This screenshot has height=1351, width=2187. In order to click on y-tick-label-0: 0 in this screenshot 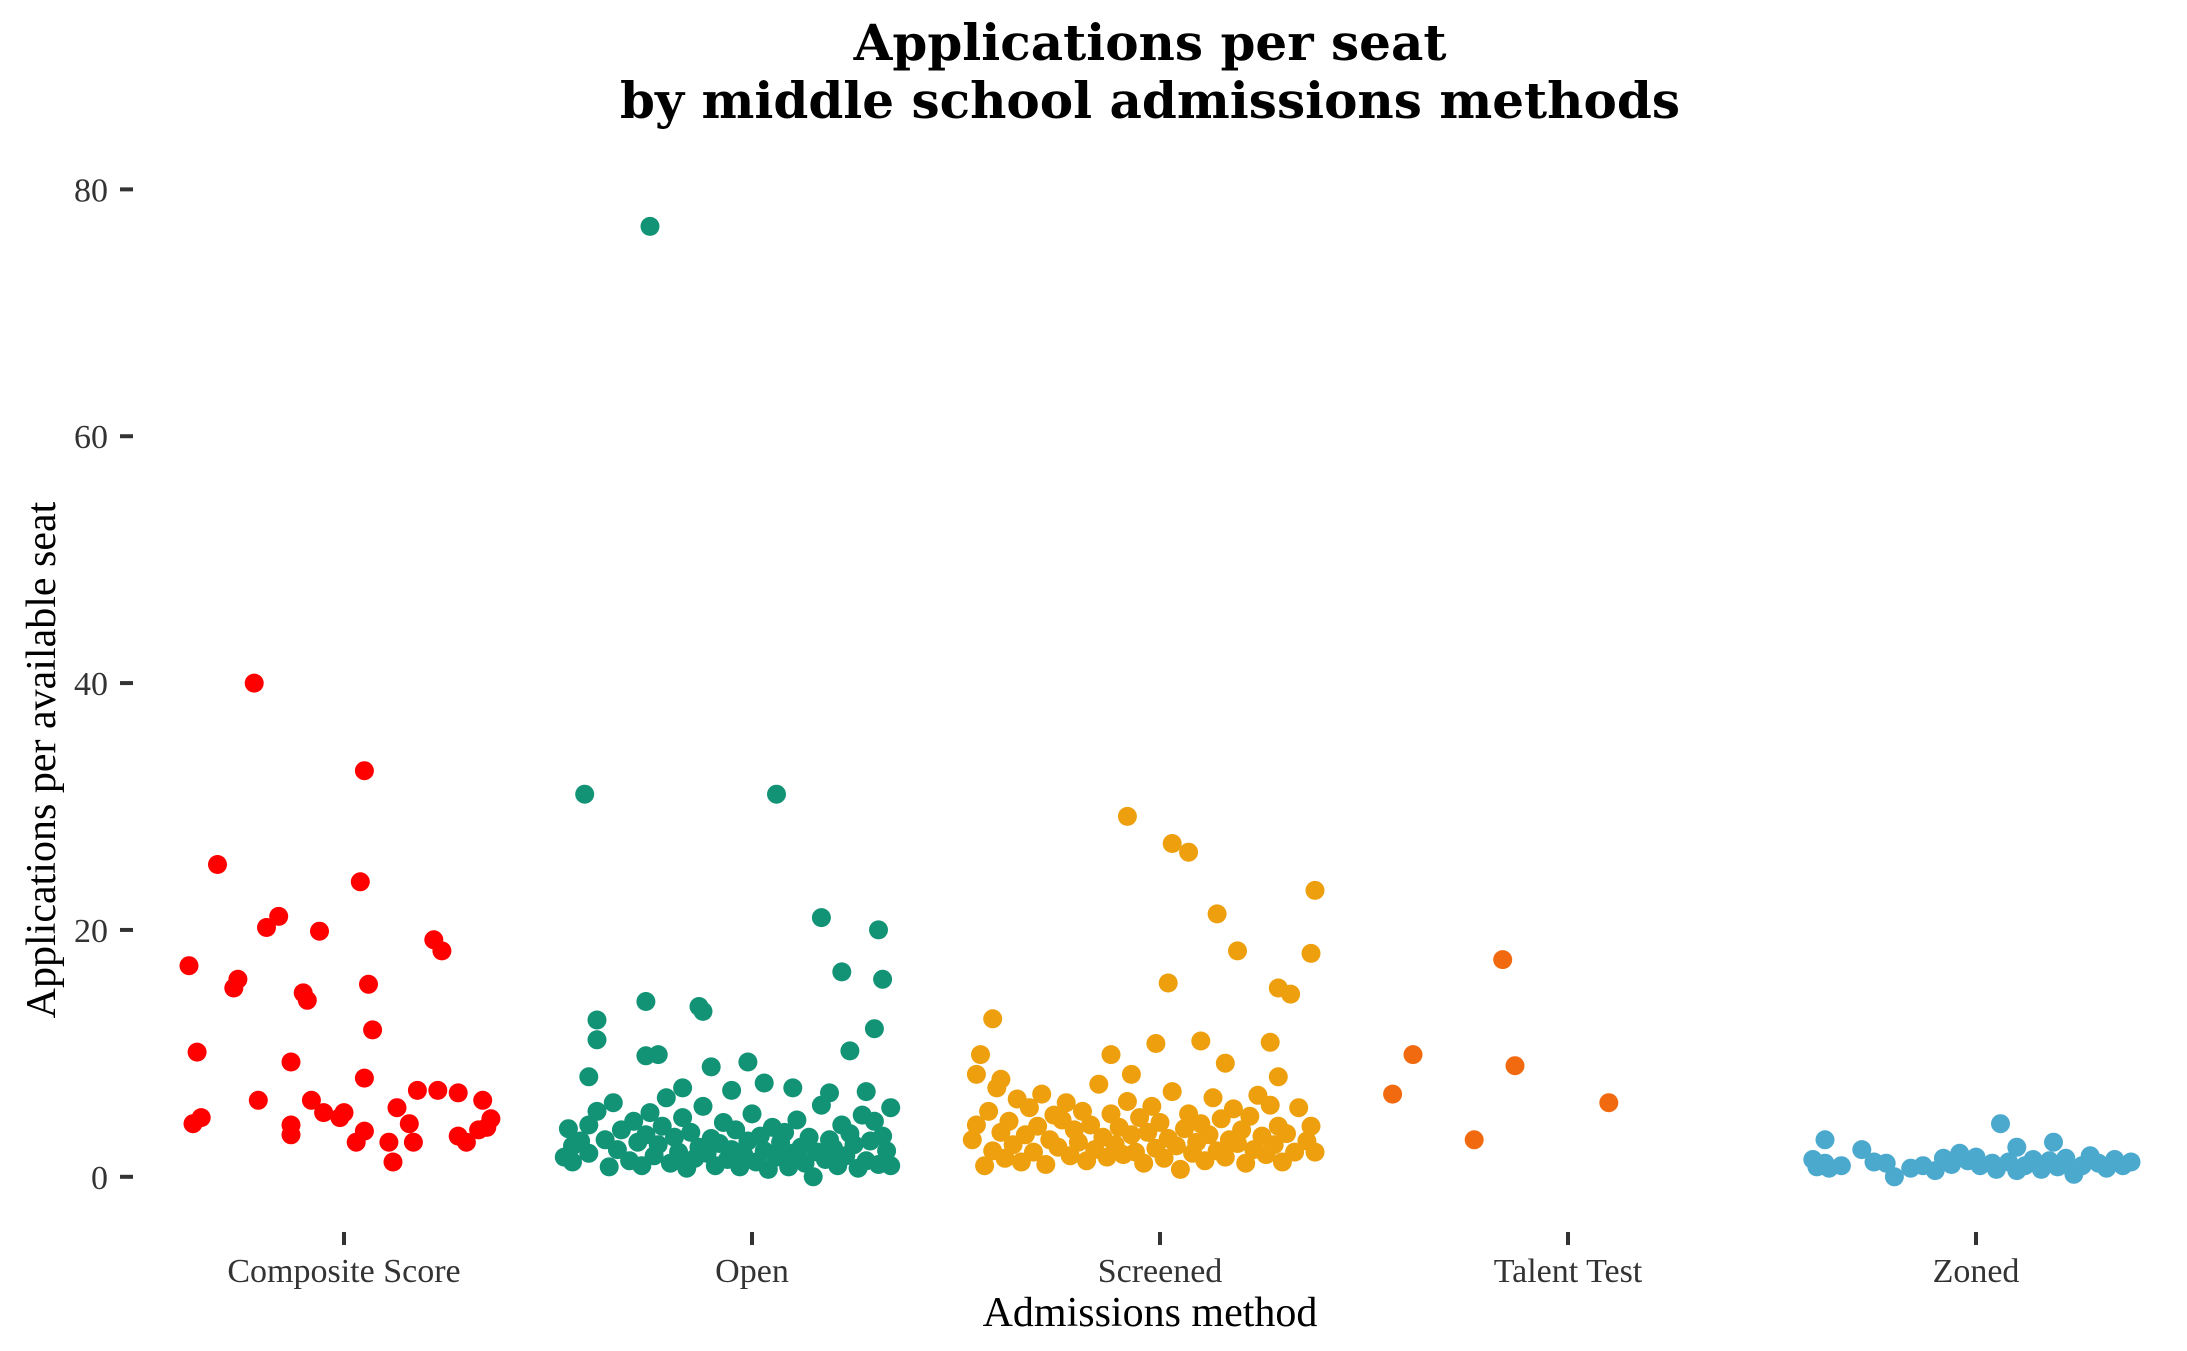, I will do `click(99, 1178)`.